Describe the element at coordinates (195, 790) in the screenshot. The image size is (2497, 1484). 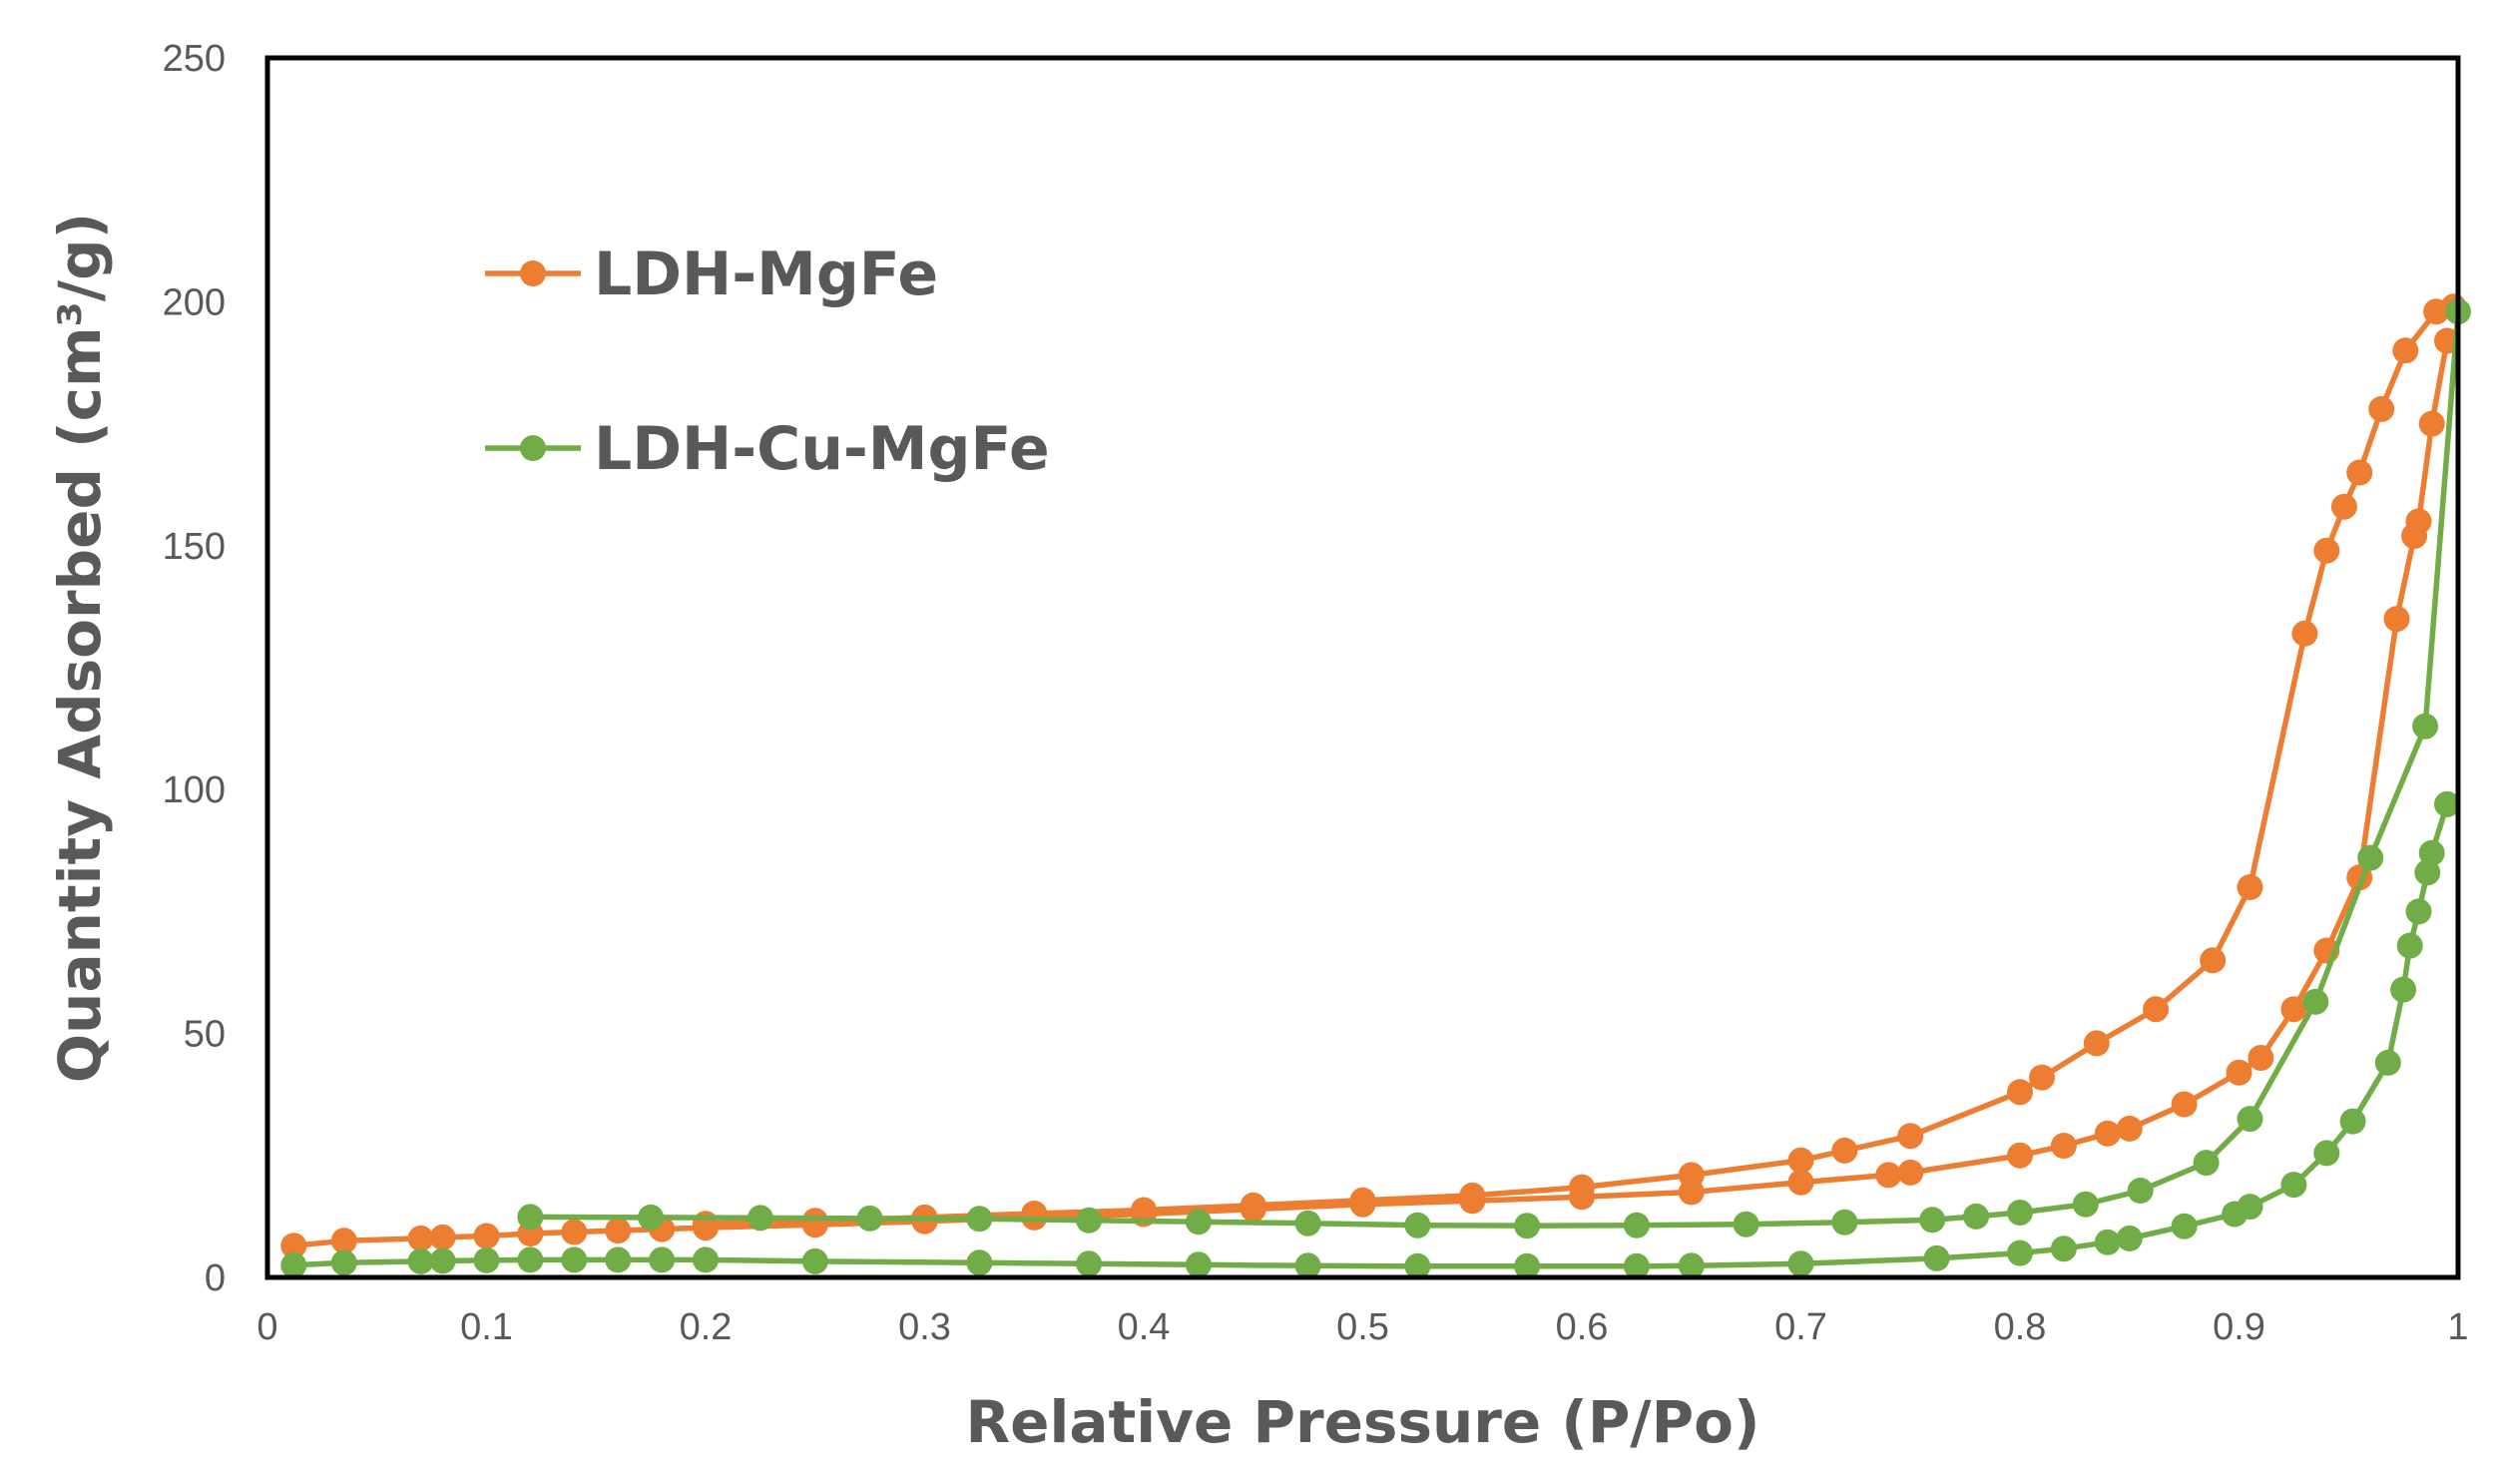
I see `y-tick-label: 100` at that location.